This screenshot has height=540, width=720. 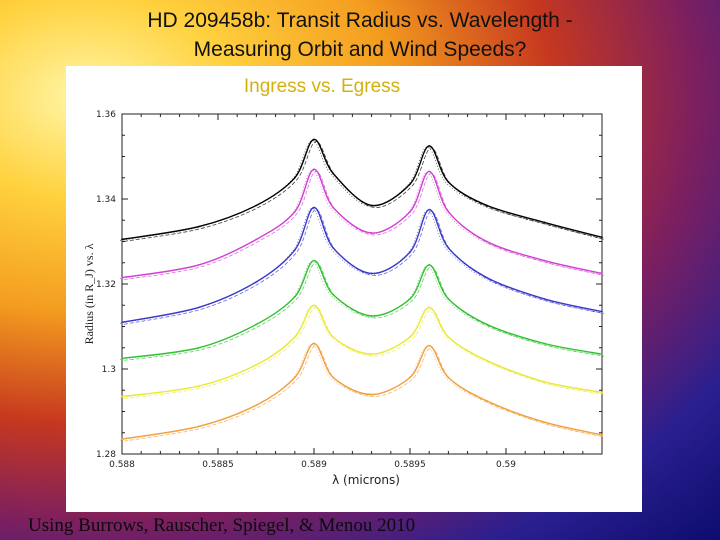 I want to click on chart-subtitle: Ingress vs. Egress, so click(x=322, y=86).